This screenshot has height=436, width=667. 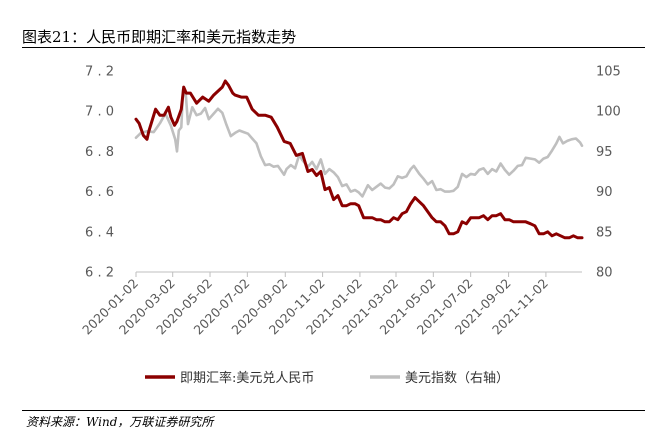 What do you see at coordinates (604, 232) in the screenshot?
I see `right-tick-label: 85` at bounding box center [604, 232].